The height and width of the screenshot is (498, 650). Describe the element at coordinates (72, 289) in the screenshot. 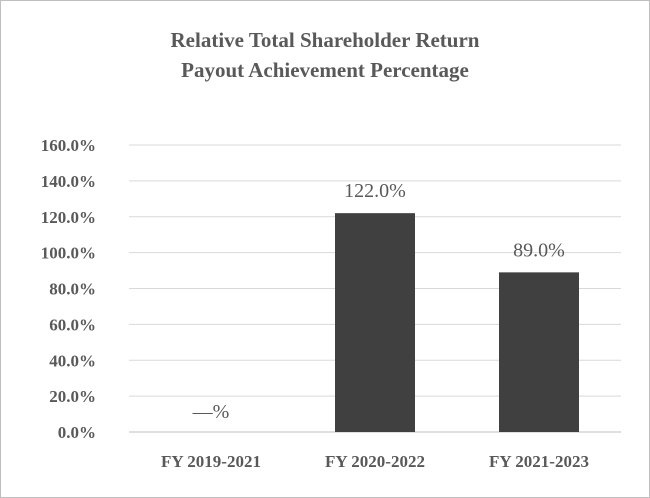

I see `y-tick-label: 80.0%` at that location.